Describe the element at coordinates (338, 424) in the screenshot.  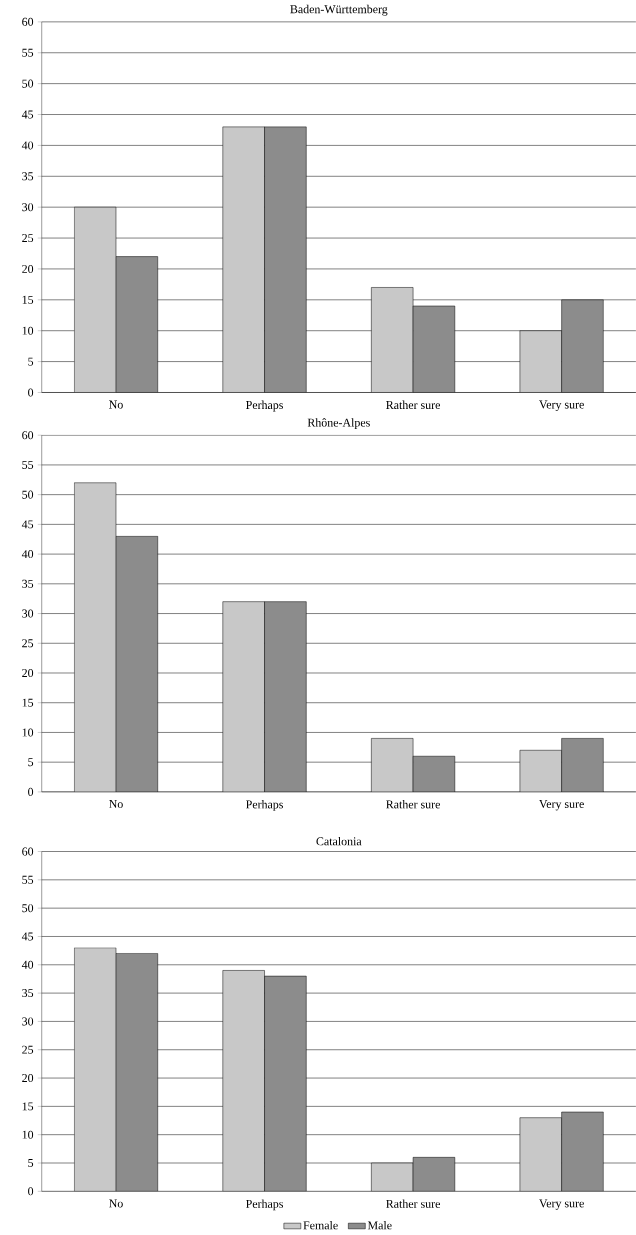
I see `chart-title: Rhône-Alpes` at that location.